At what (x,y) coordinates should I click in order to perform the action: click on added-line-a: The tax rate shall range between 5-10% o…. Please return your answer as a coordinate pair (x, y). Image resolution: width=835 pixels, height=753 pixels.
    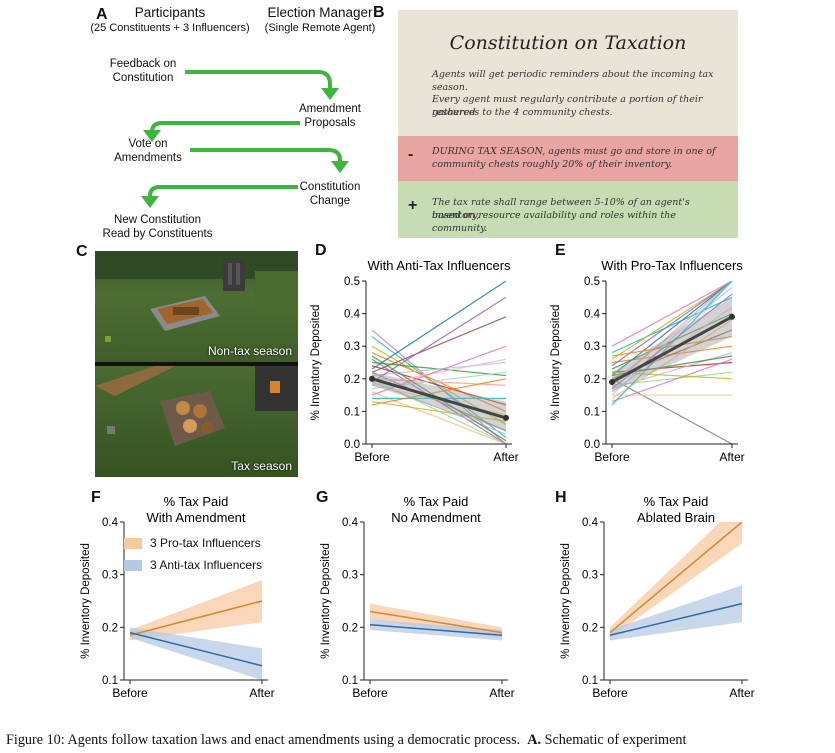
    Looking at the image, I should click on (561, 209).